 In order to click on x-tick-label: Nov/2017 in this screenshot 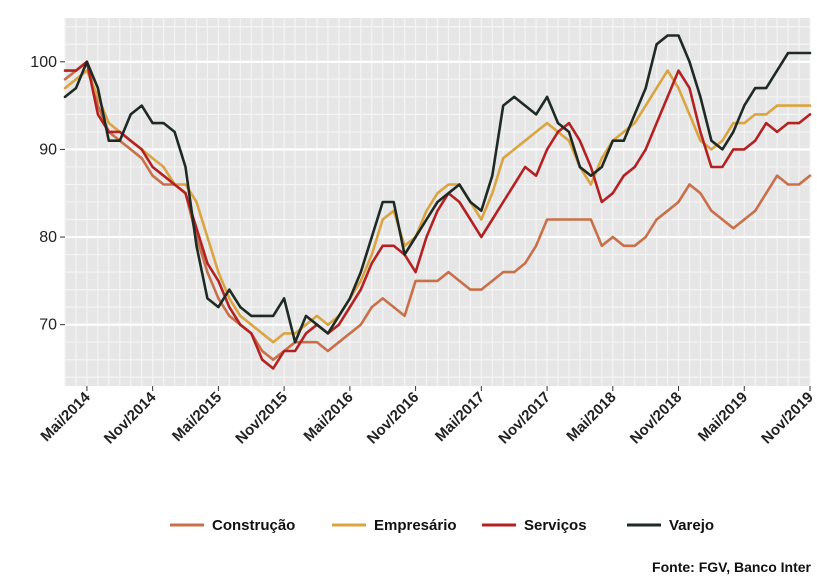, I will do `click(524, 418)`.